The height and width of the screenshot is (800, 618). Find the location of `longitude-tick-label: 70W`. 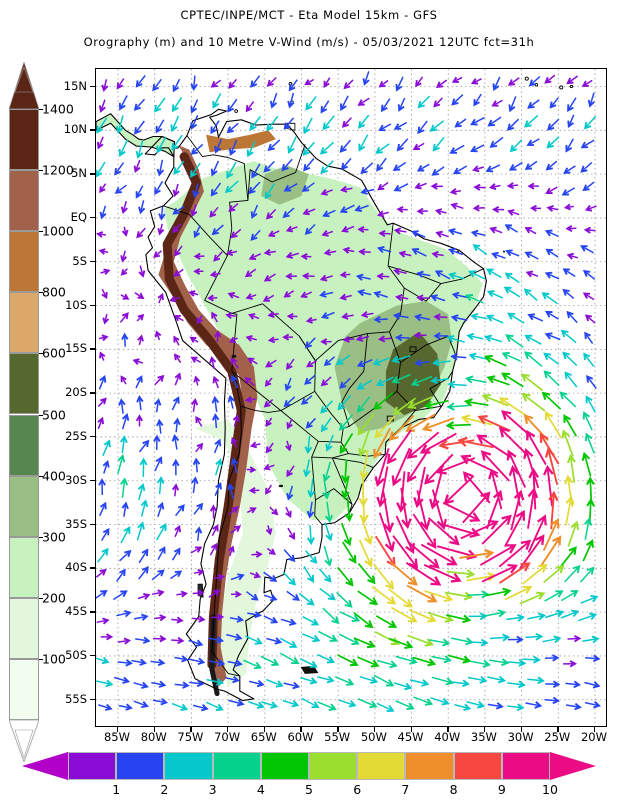

longitude-tick-label: 70W is located at coordinates (227, 737).